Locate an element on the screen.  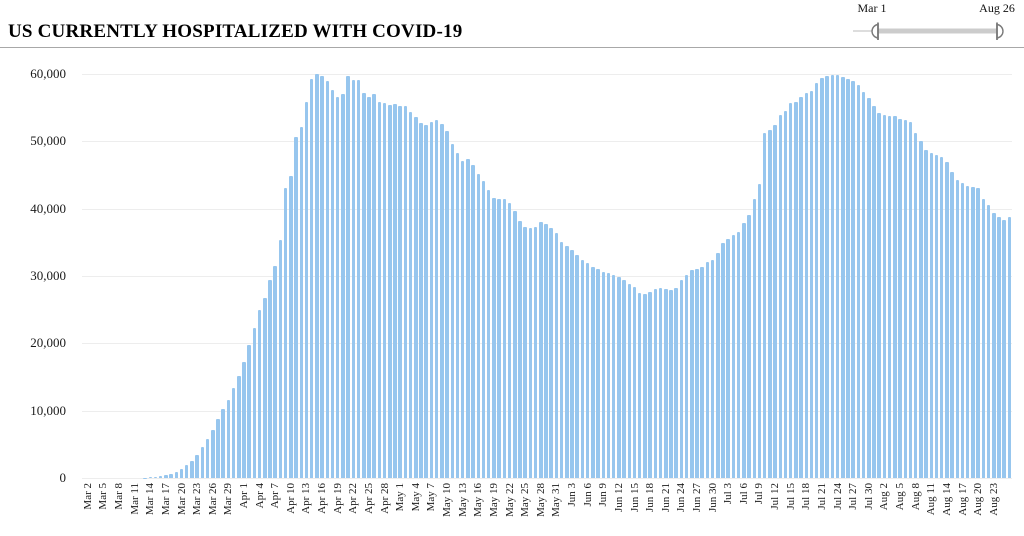
slider-handle-left-icon is located at coordinates (875, 31).